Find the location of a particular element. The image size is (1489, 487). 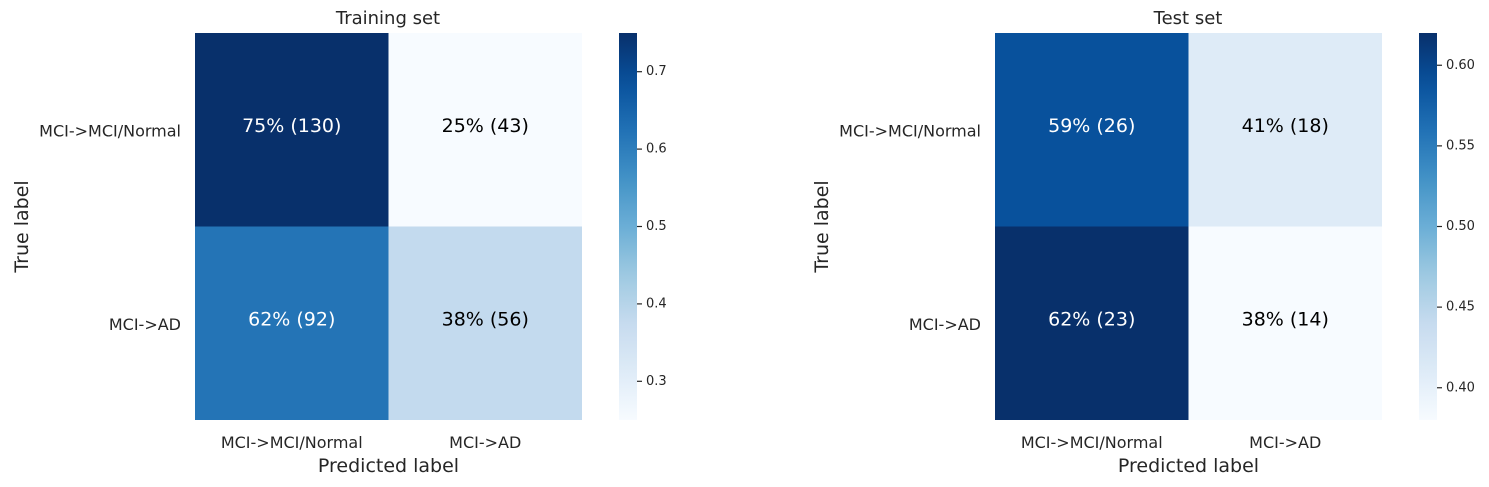

colorbar-tick-label: 0.45 is located at coordinates (1460, 307).